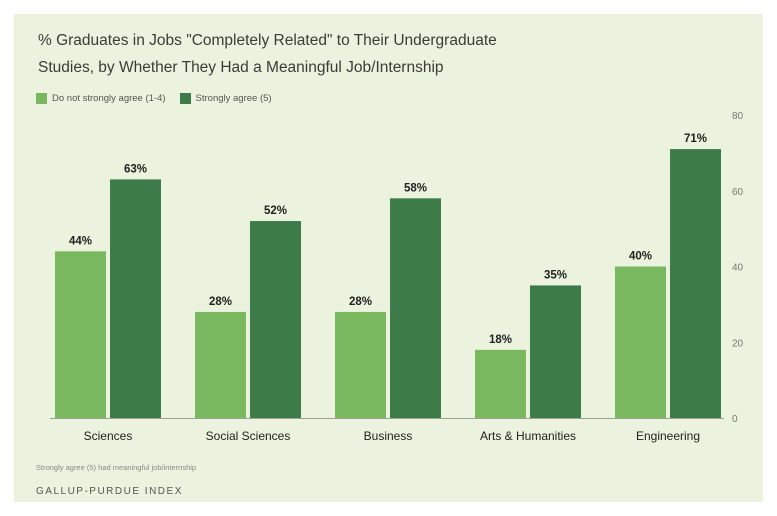 The image size is (777, 516). Describe the element at coordinates (135, 169) in the screenshot. I see `data-label-sciences-strongly-agree: 63%` at that location.